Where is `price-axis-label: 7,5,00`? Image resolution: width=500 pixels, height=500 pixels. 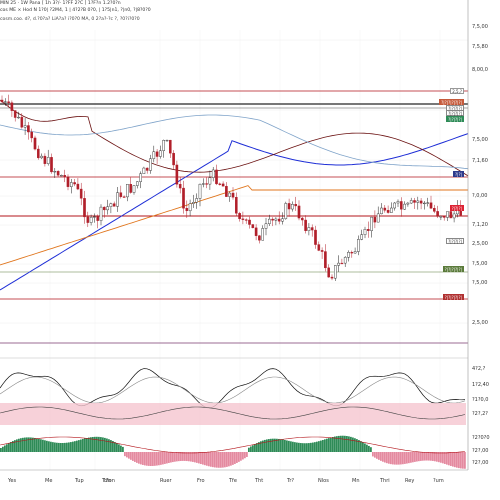 price-axis-label: 7,5,00 is located at coordinates (480, 140).